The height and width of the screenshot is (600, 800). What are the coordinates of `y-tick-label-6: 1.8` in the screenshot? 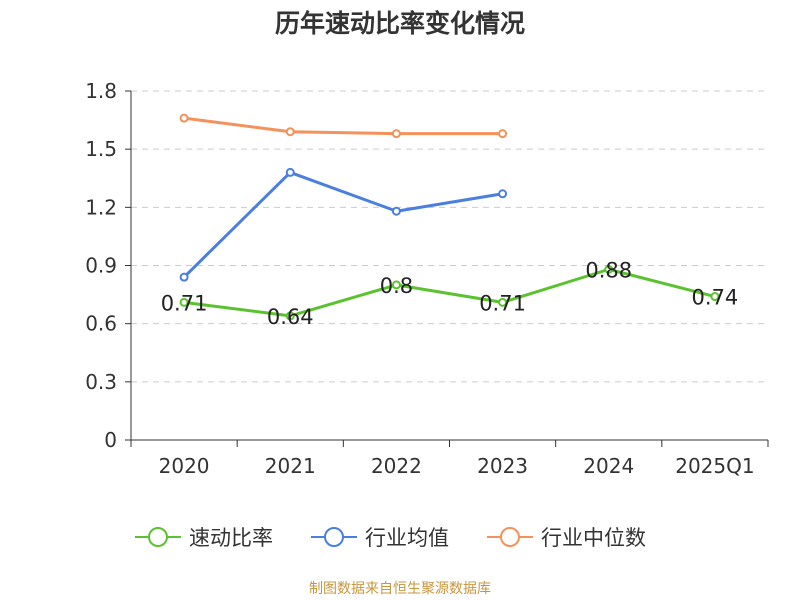 It's located at (101, 91).